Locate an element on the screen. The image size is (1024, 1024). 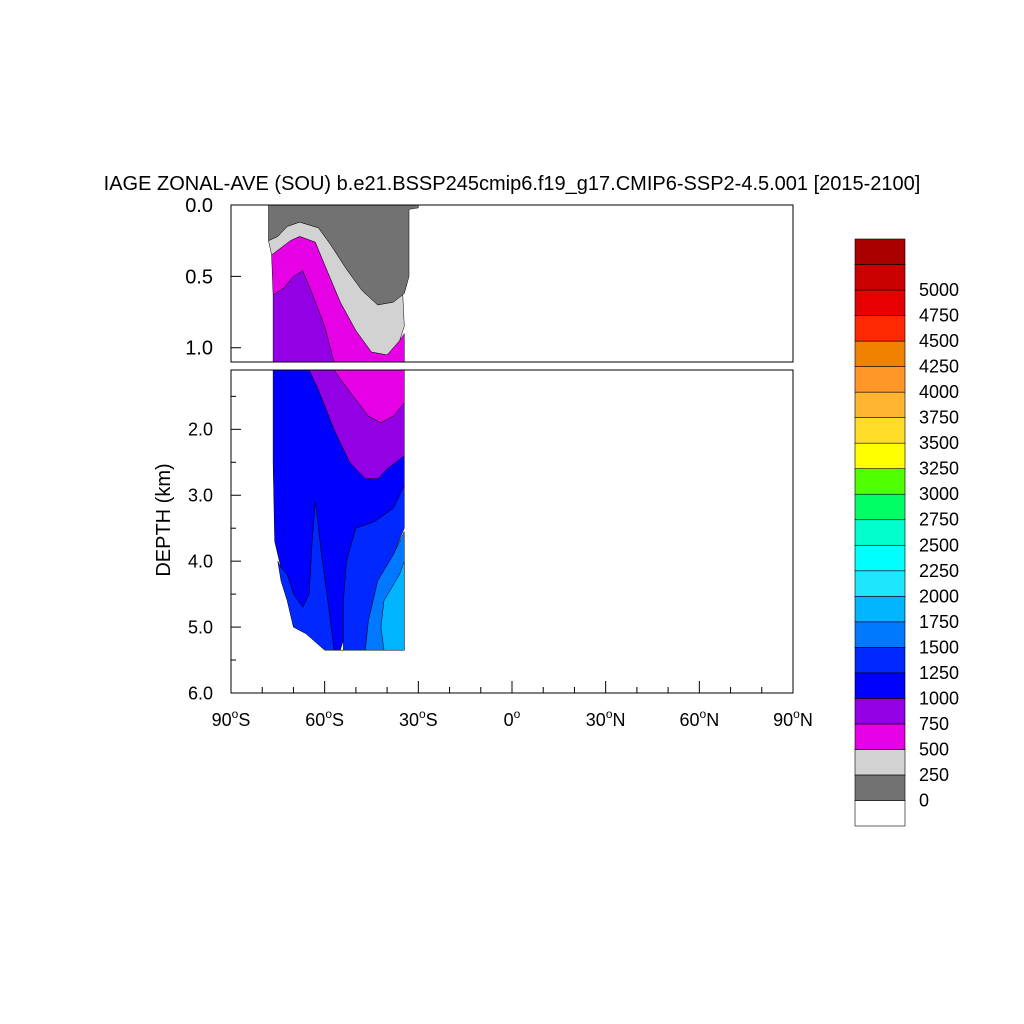
contour-region-1250-lower is located at coordinates (341, 568).